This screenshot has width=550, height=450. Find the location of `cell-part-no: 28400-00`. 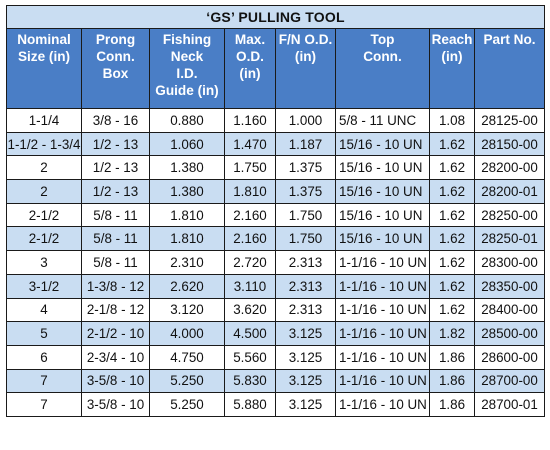

cell-part-no: 28400-00 is located at coordinates (509, 310).